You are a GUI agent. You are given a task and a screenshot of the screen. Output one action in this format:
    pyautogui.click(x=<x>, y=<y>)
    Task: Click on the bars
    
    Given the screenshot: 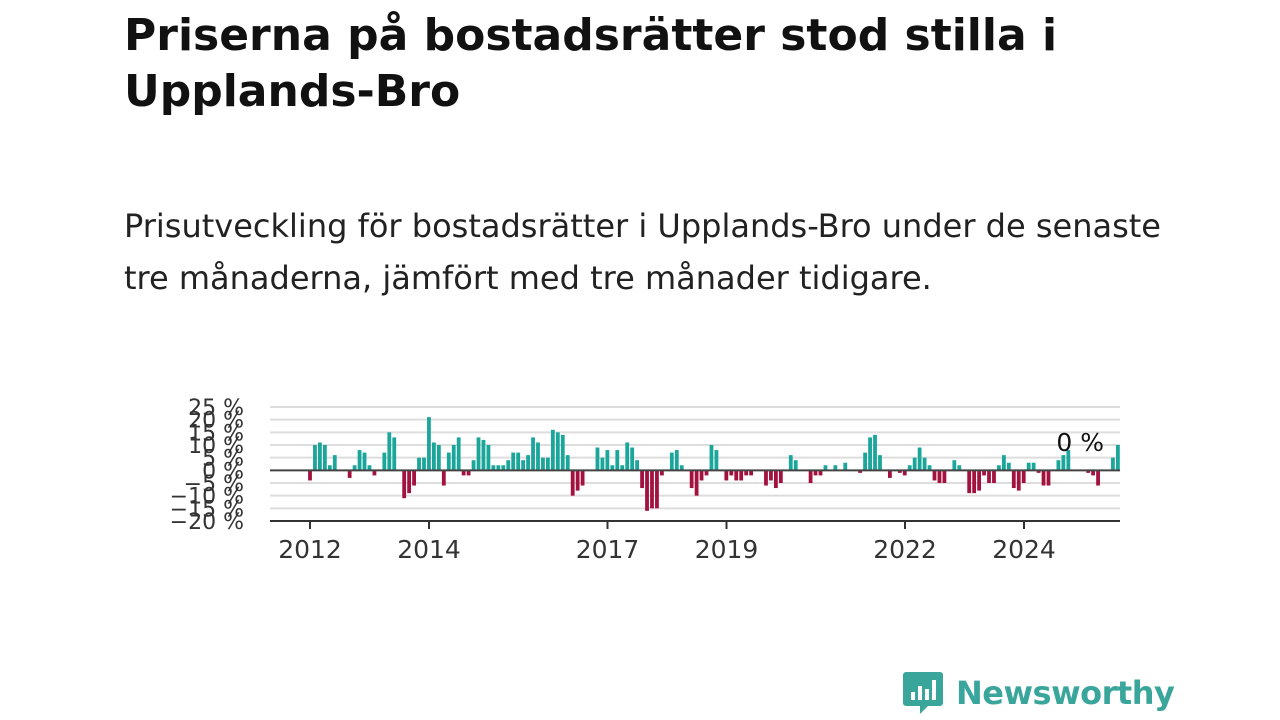 What is the action you would take?
    pyautogui.click(x=714, y=464)
    